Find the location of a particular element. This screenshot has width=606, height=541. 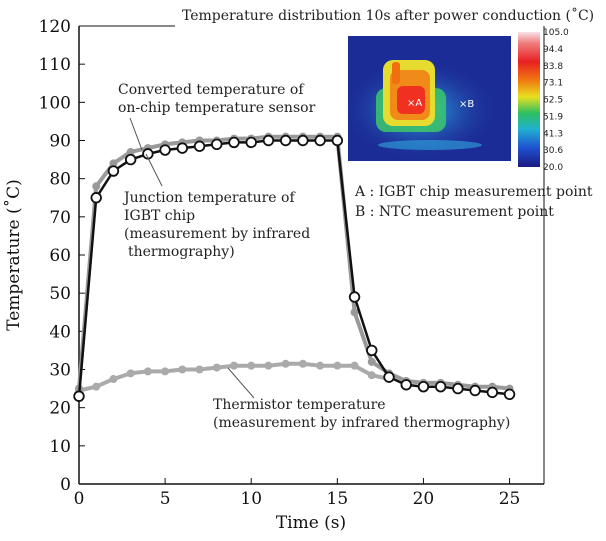

annotation-leaders is located at coordinates (192, 258).